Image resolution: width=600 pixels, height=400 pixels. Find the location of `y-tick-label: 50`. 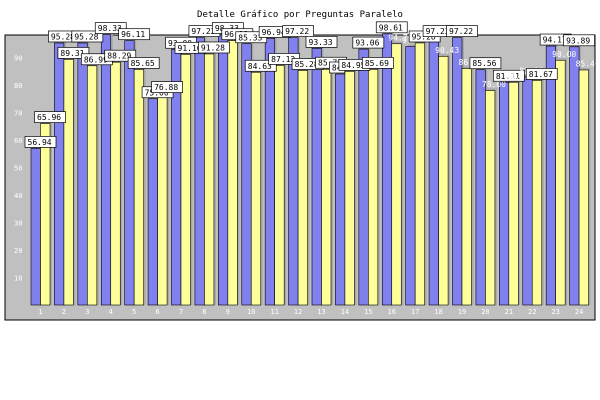

y-tick-label: 50 is located at coordinates (18, 169).